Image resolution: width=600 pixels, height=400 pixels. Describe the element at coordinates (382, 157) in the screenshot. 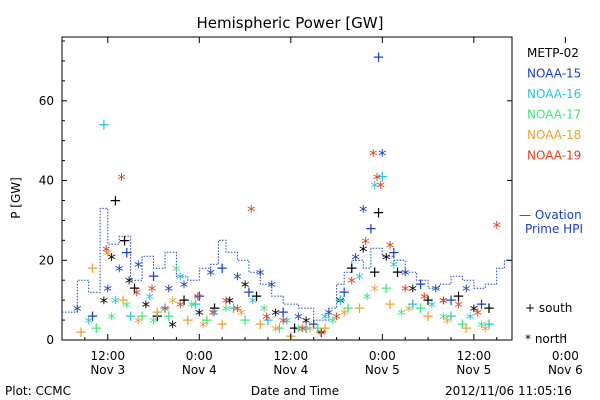

I see `data-point-noaa-15-25: *` at that location.